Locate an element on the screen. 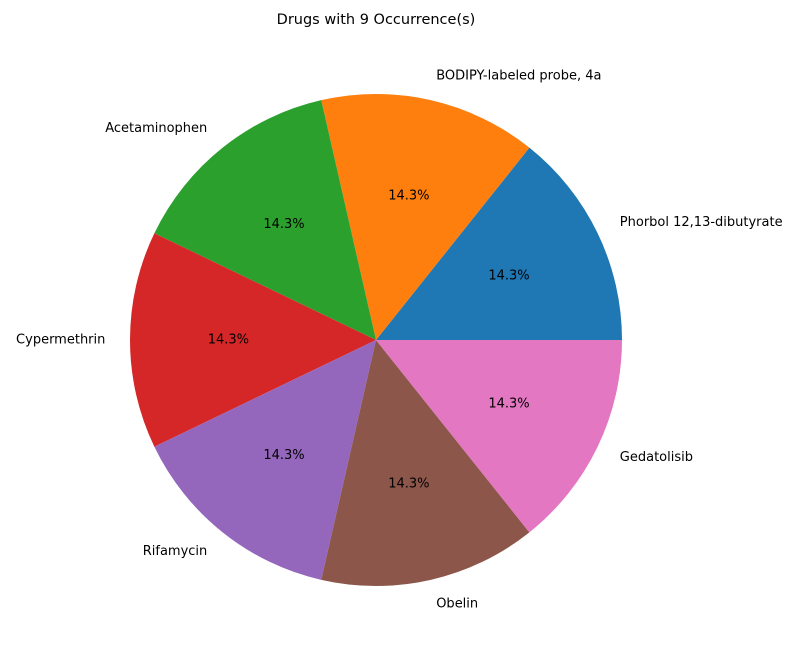 The width and height of the screenshot is (804, 658). slice-percent-3: 14.3% is located at coordinates (283, 224).